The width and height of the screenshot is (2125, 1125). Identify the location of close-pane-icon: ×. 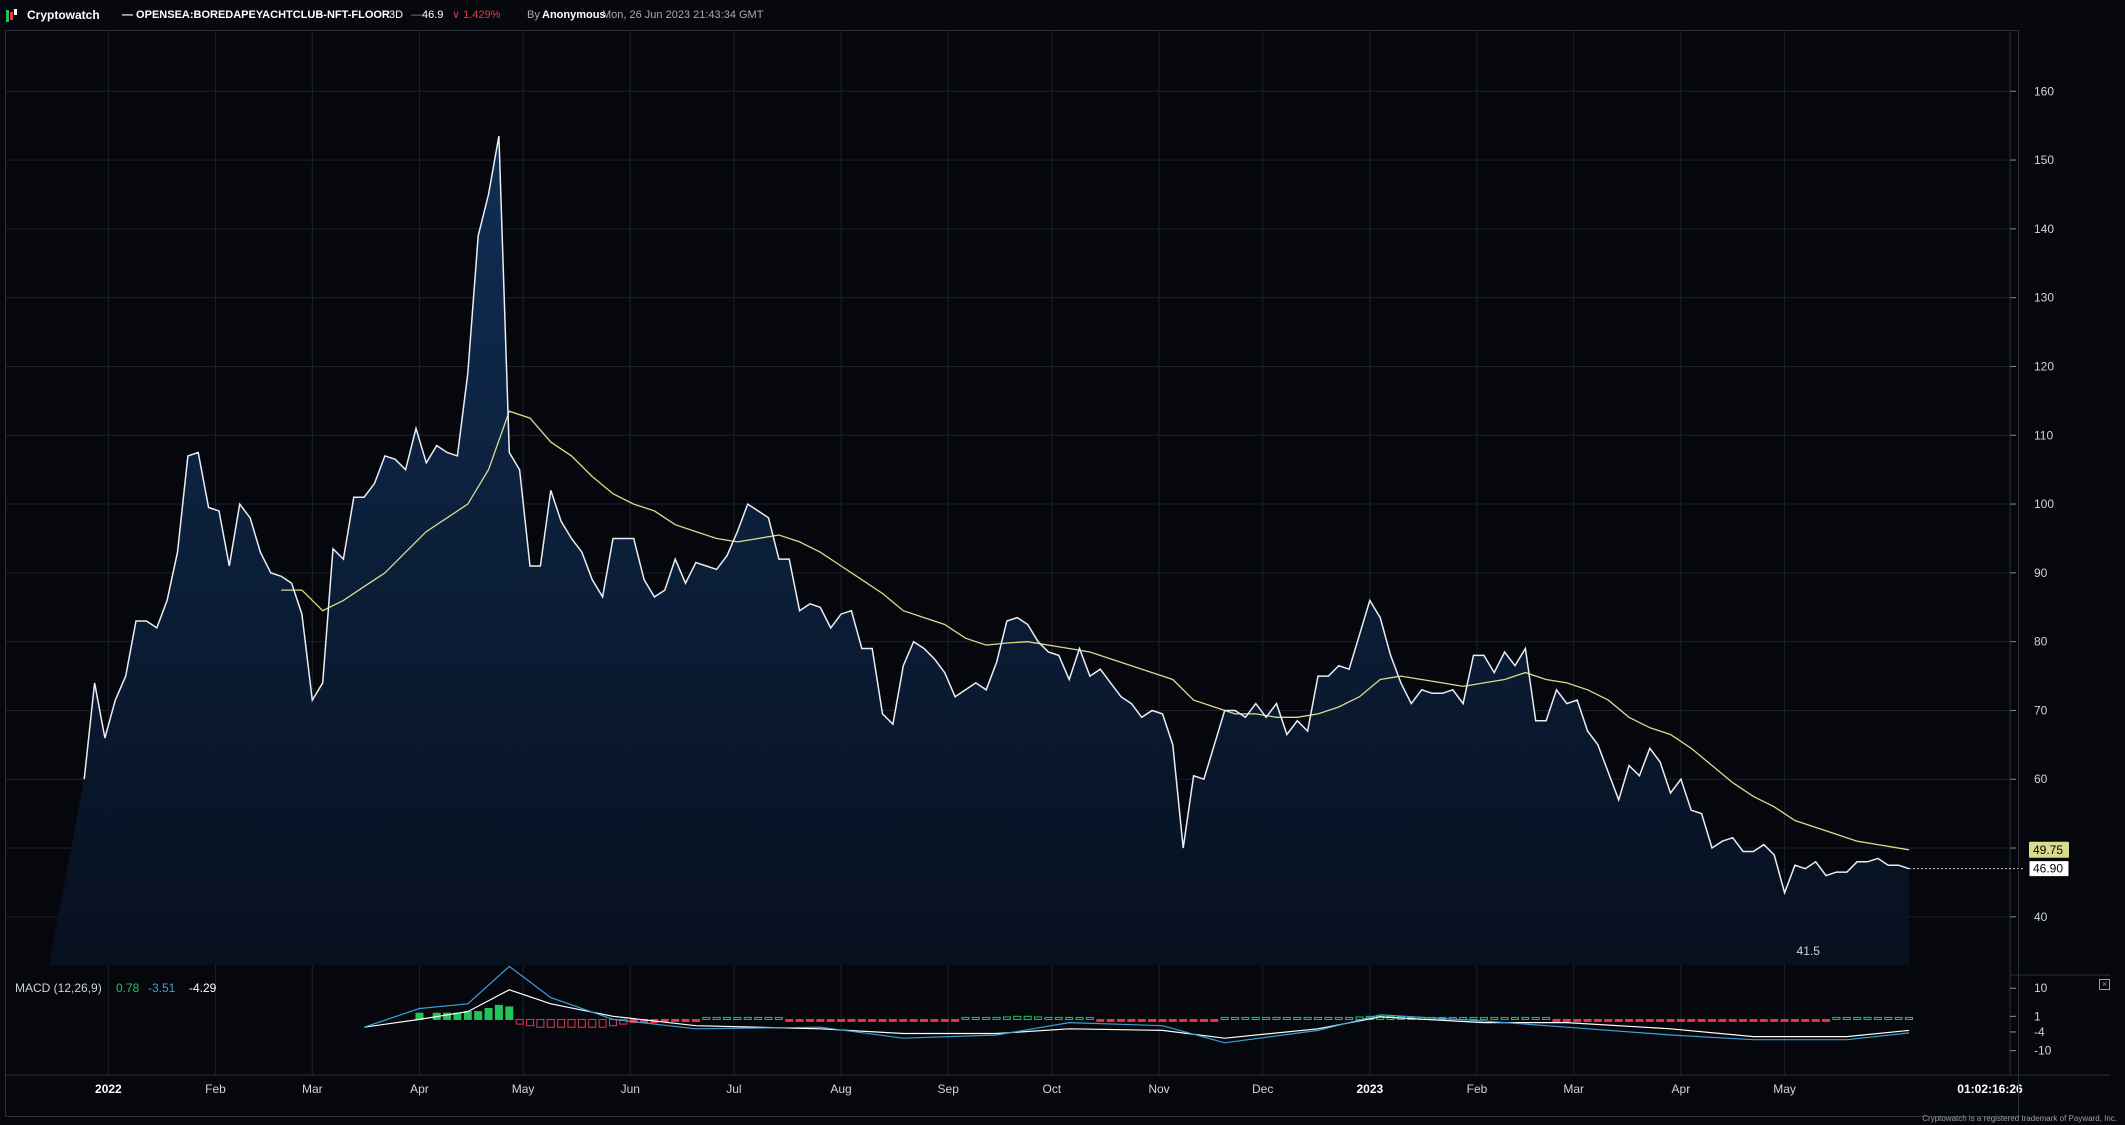
(2104, 984).